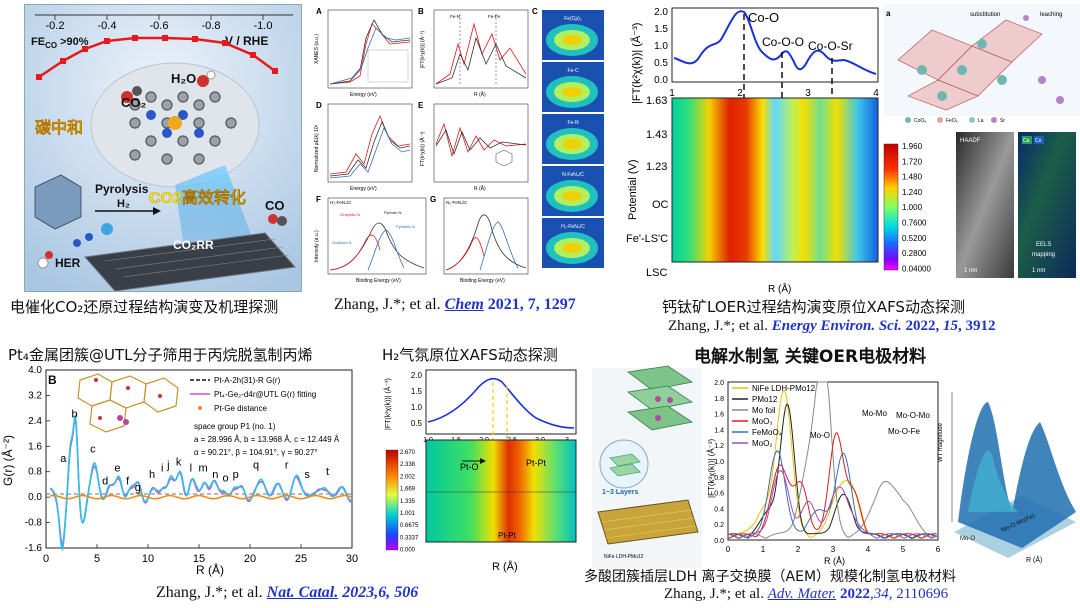 The width and height of the screenshot is (1080, 608). I want to click on legend-coo6: CoO₆, so click(920, 121).